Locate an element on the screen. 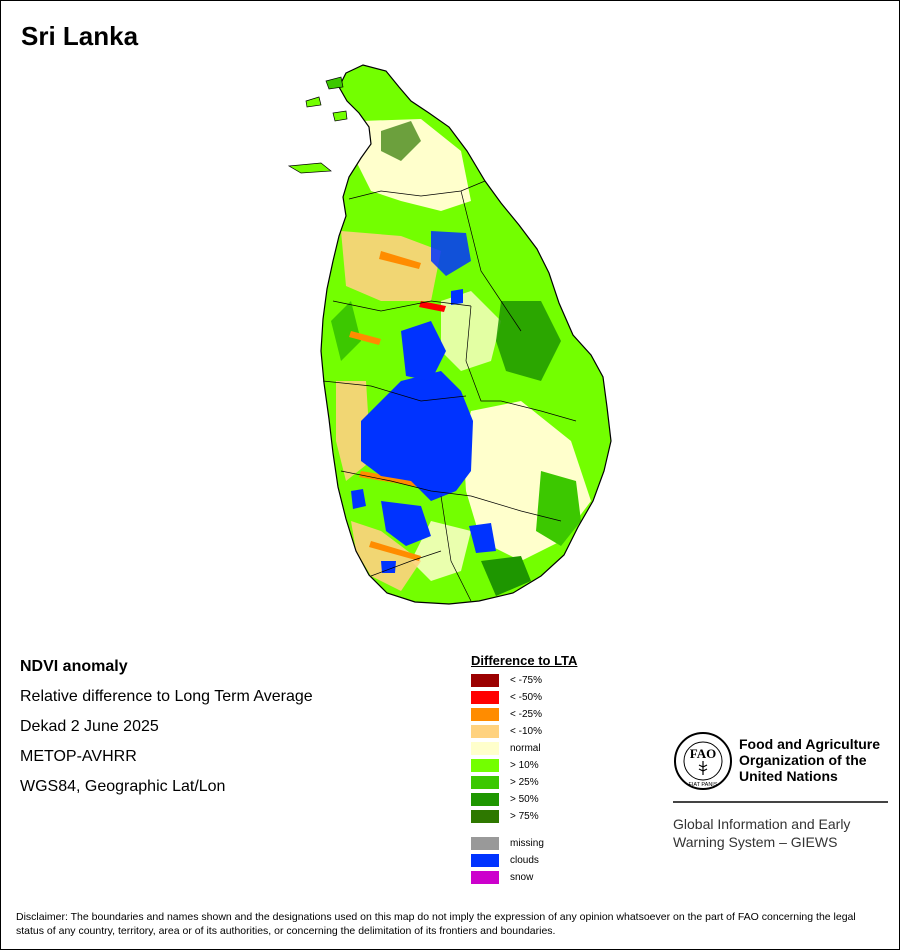 The height and width of the screenshot is (950, 900). legend-label: < -10% is located at coordinates (526, 731).